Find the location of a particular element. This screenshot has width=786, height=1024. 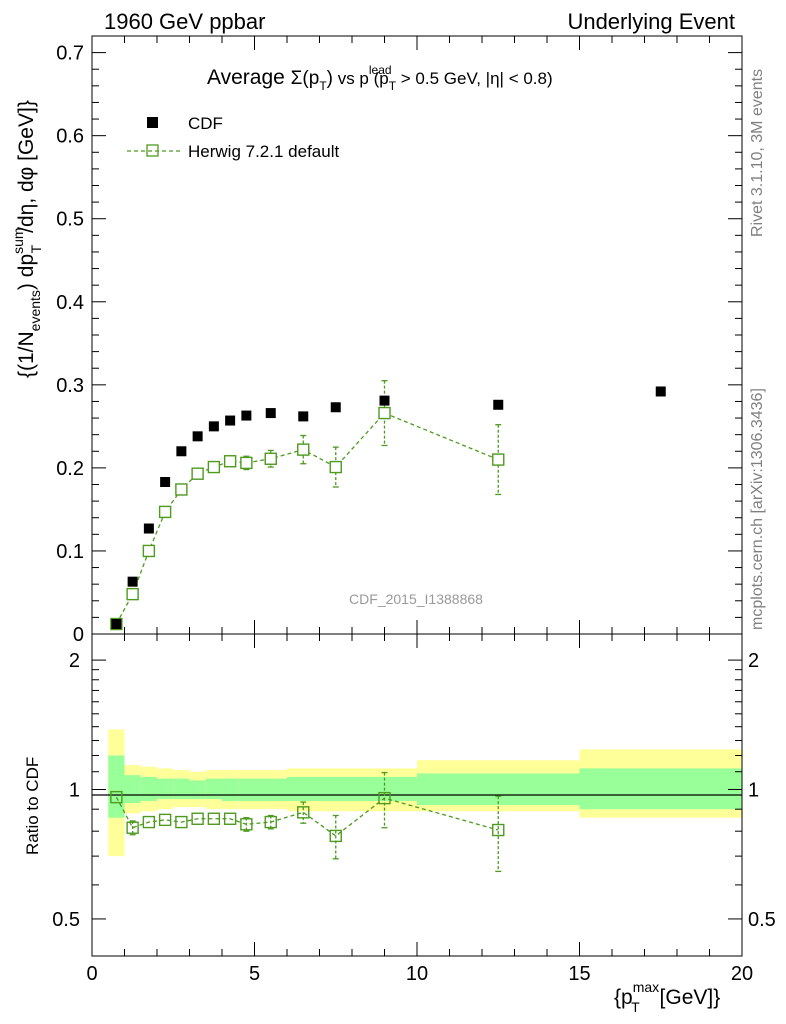

title-prefix: Average is located at coordinates (249, 77).